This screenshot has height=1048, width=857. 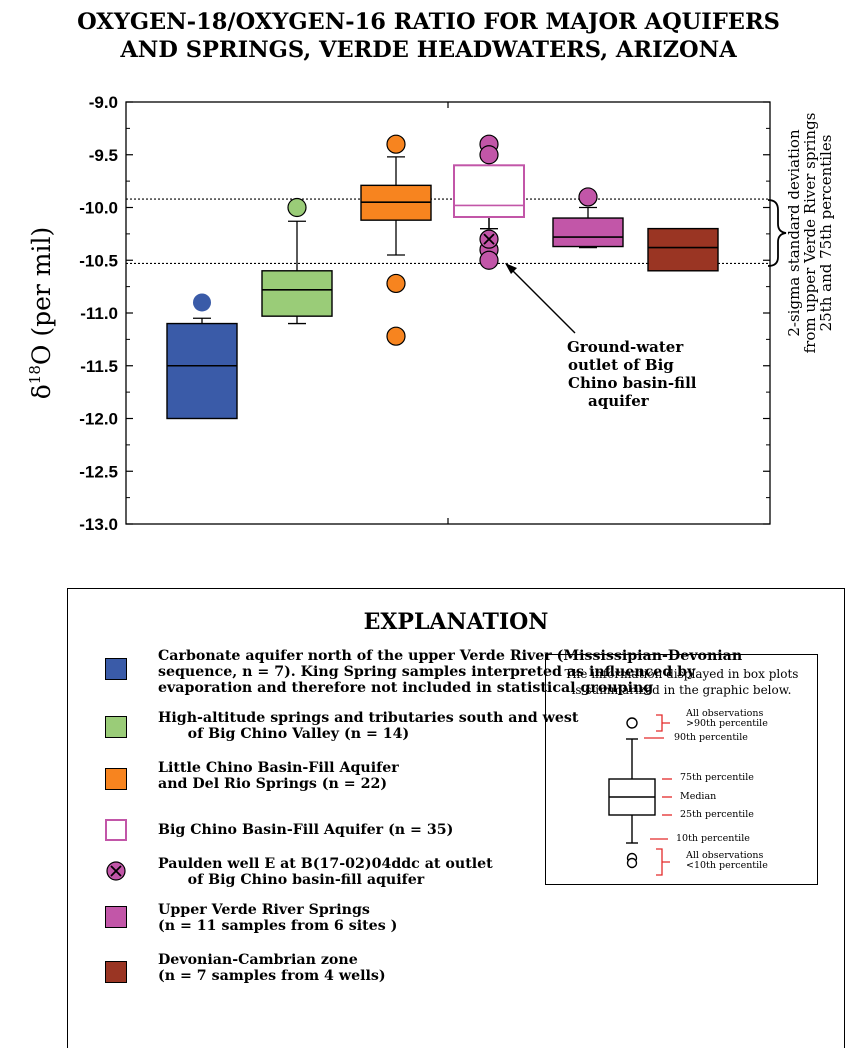 What do you see at coordinates (272, 976) in the screenshot?
I see `legend-item-7-line-2: (n = 7 samples from 4 wells)` at bounding box center [272, 976].